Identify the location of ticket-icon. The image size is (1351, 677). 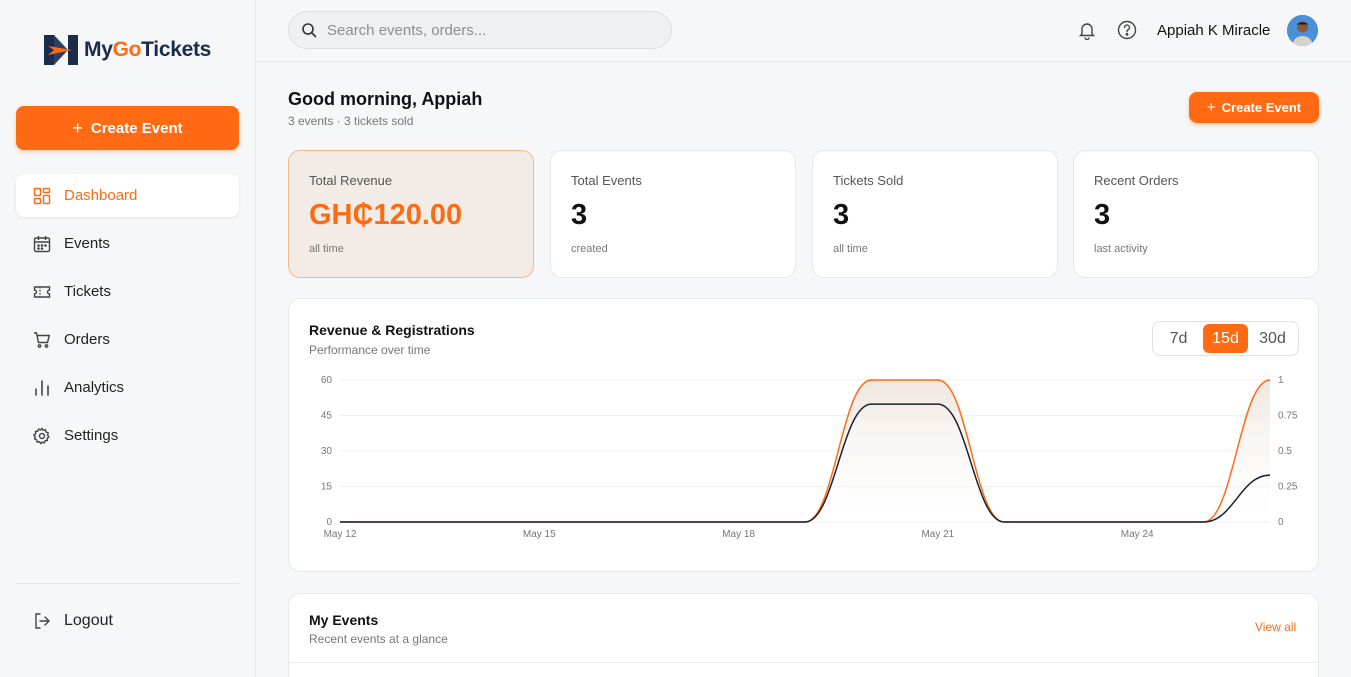
(42, 291).